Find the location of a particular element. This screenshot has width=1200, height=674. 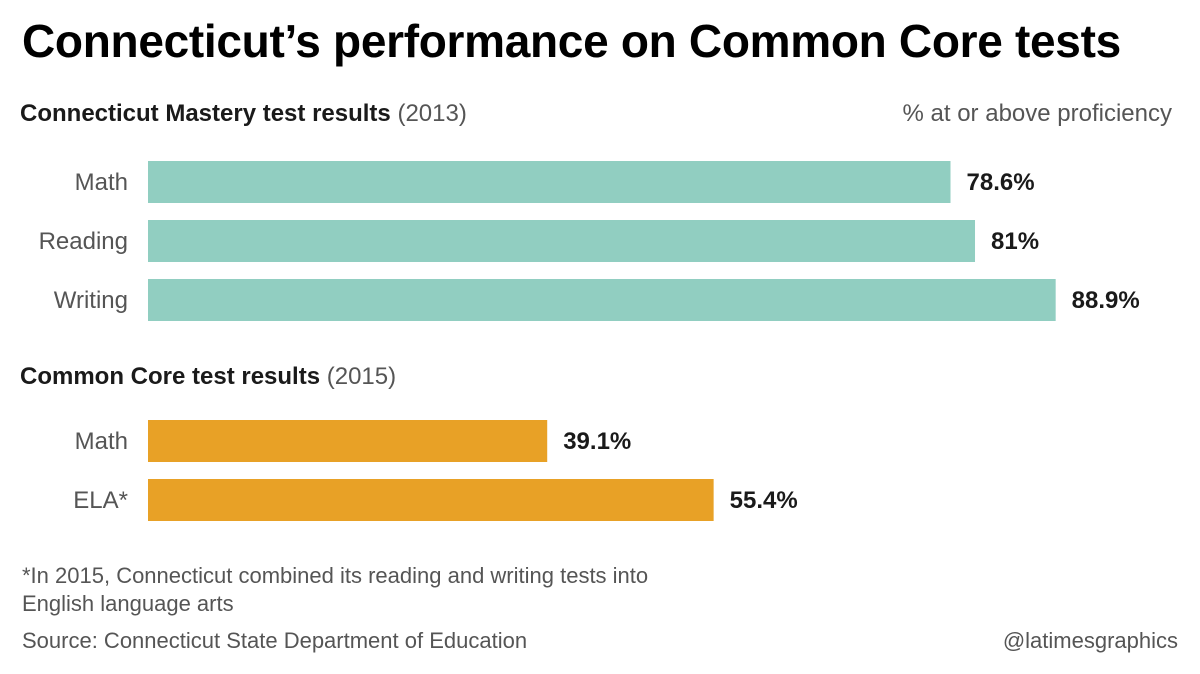

unit-label: % at or above proficiency is located at coordinates (1037, 113).